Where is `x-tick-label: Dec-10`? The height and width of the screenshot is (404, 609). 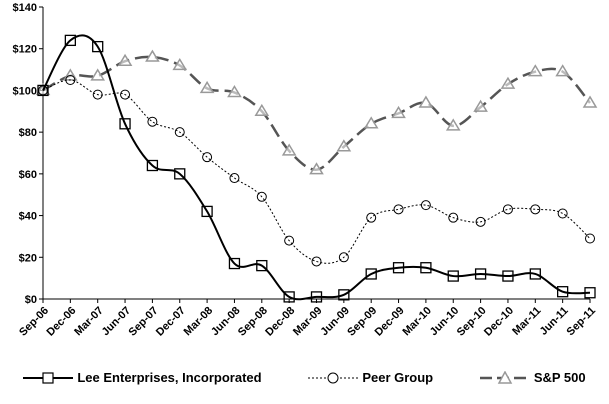
x-tick-label: Dec-10 is located at coordinates (499, 322).